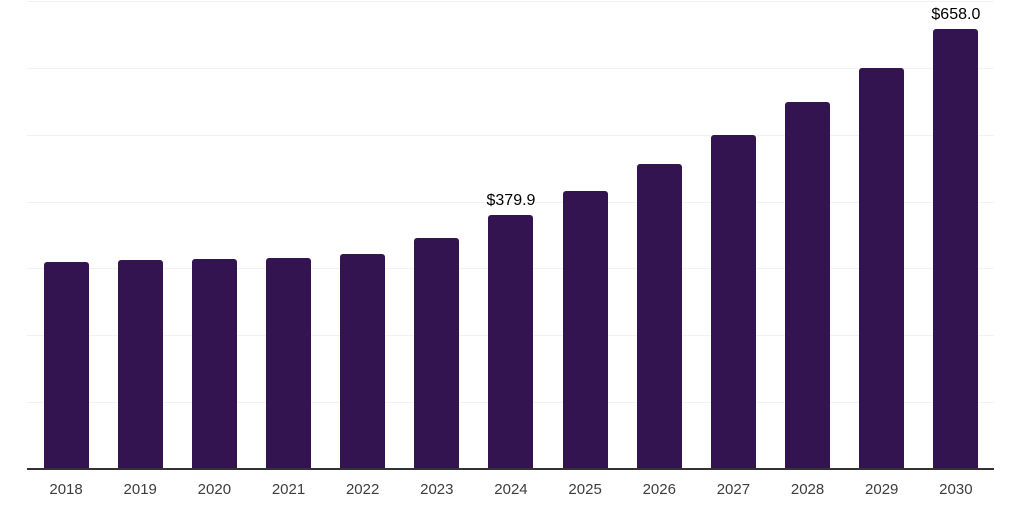 The width and height of the screenshot is (1024, 512). Describe the element at coordinates (214, 489) in the screenshot. I see `x-tick-2020: 2020` at that location.